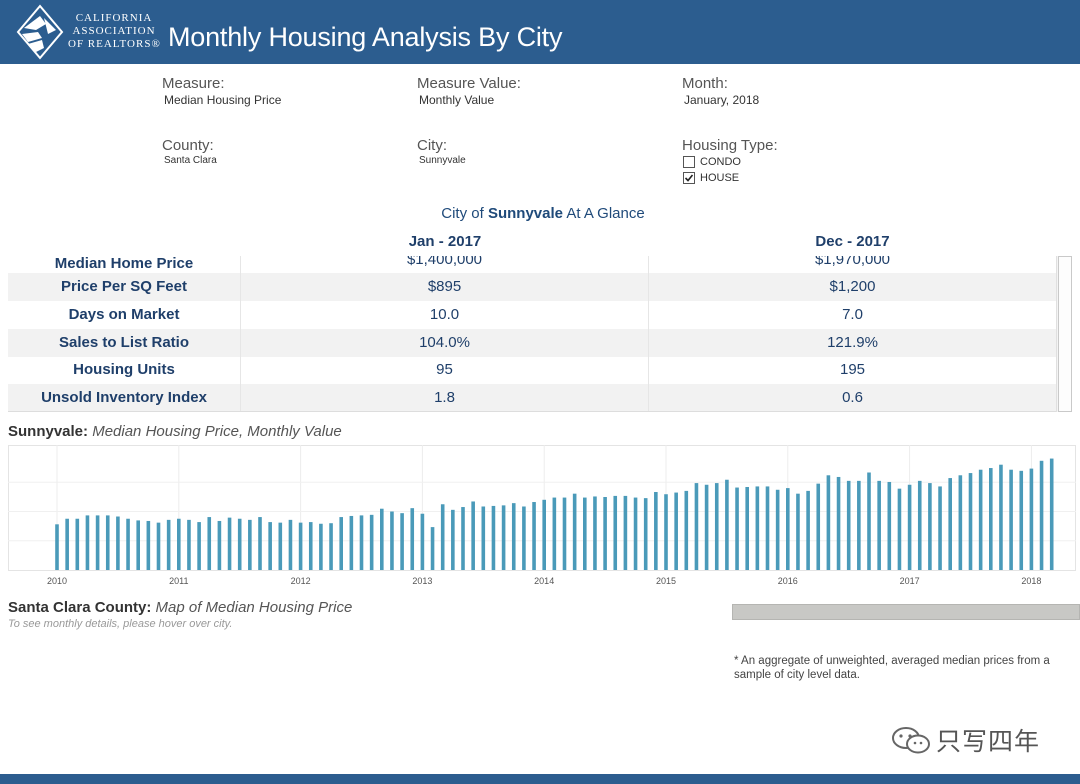 This screenshot has width=1080, height=784. Describe the element at coordinates (711, 178) in the screenshot. I see `housing-type-house-option: HOUSE` at that location.